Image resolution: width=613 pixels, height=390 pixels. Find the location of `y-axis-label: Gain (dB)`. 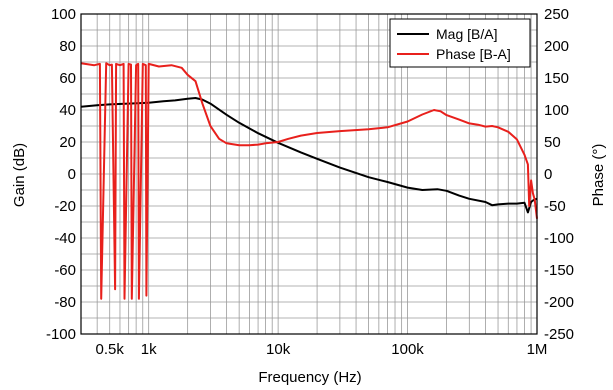

y-axis-label: Gain (dB) is located at coordinates (19, 175).